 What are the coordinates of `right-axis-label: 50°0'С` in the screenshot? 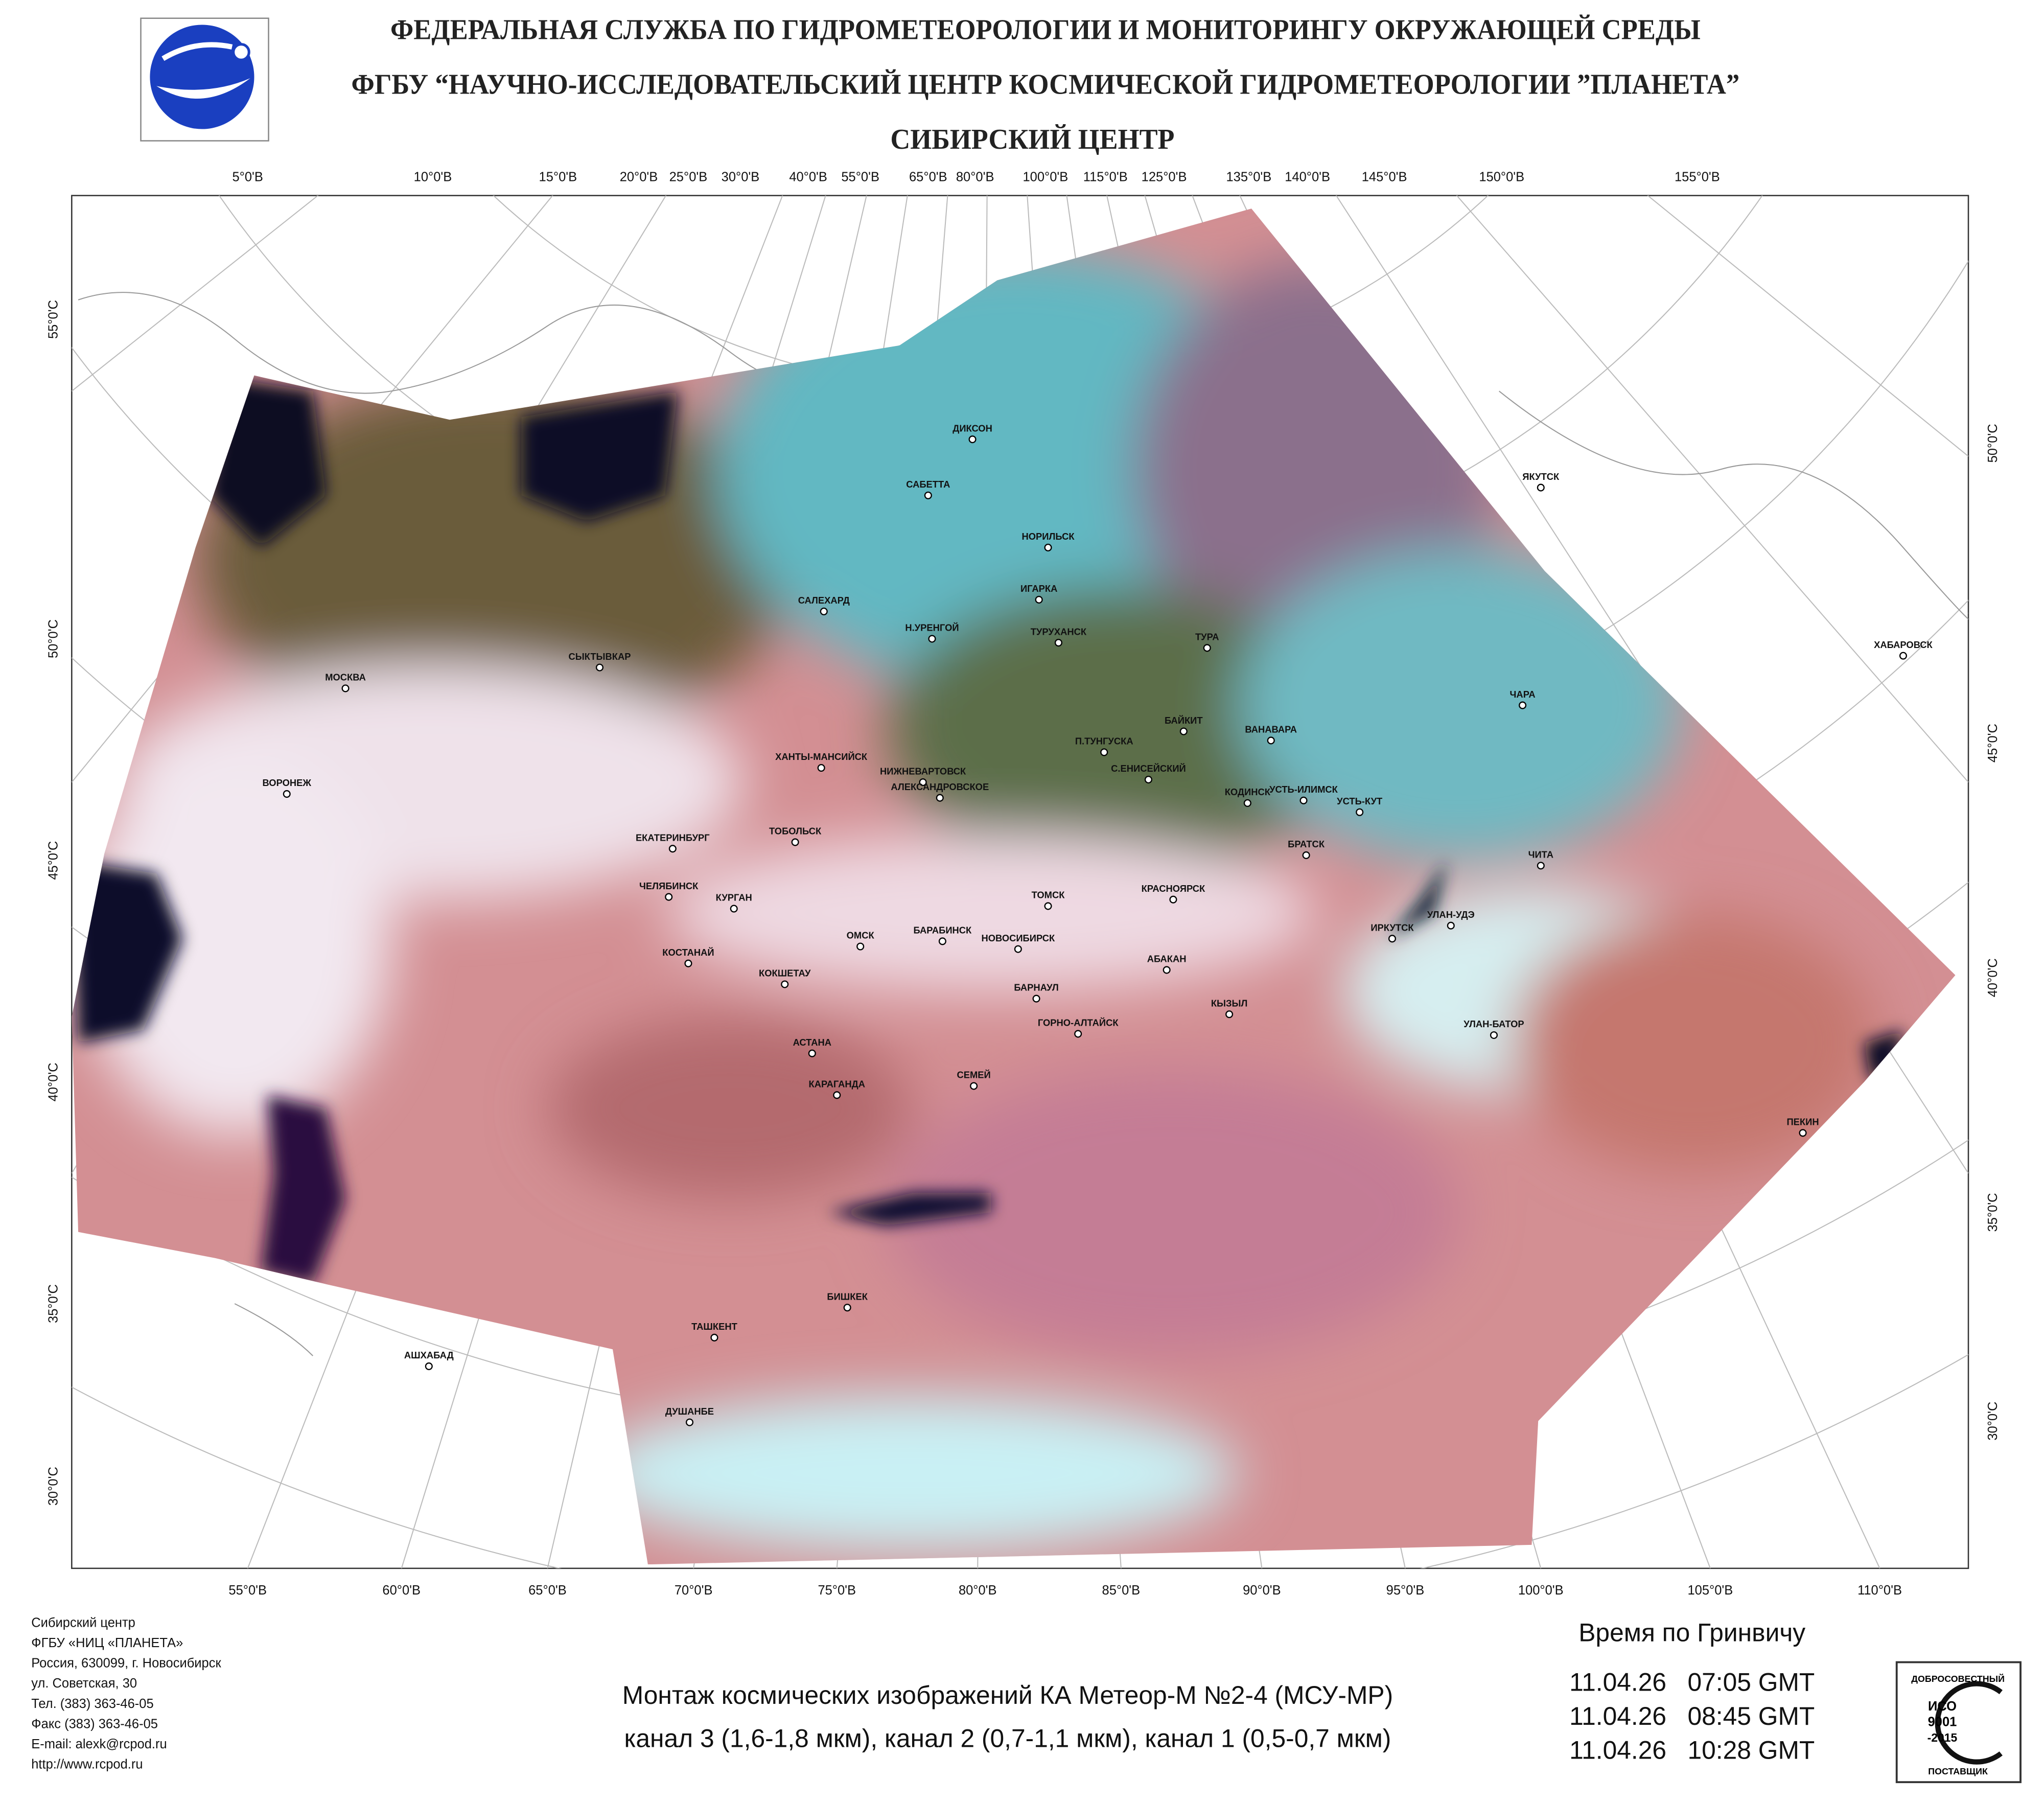 It's located at (1993, 444).